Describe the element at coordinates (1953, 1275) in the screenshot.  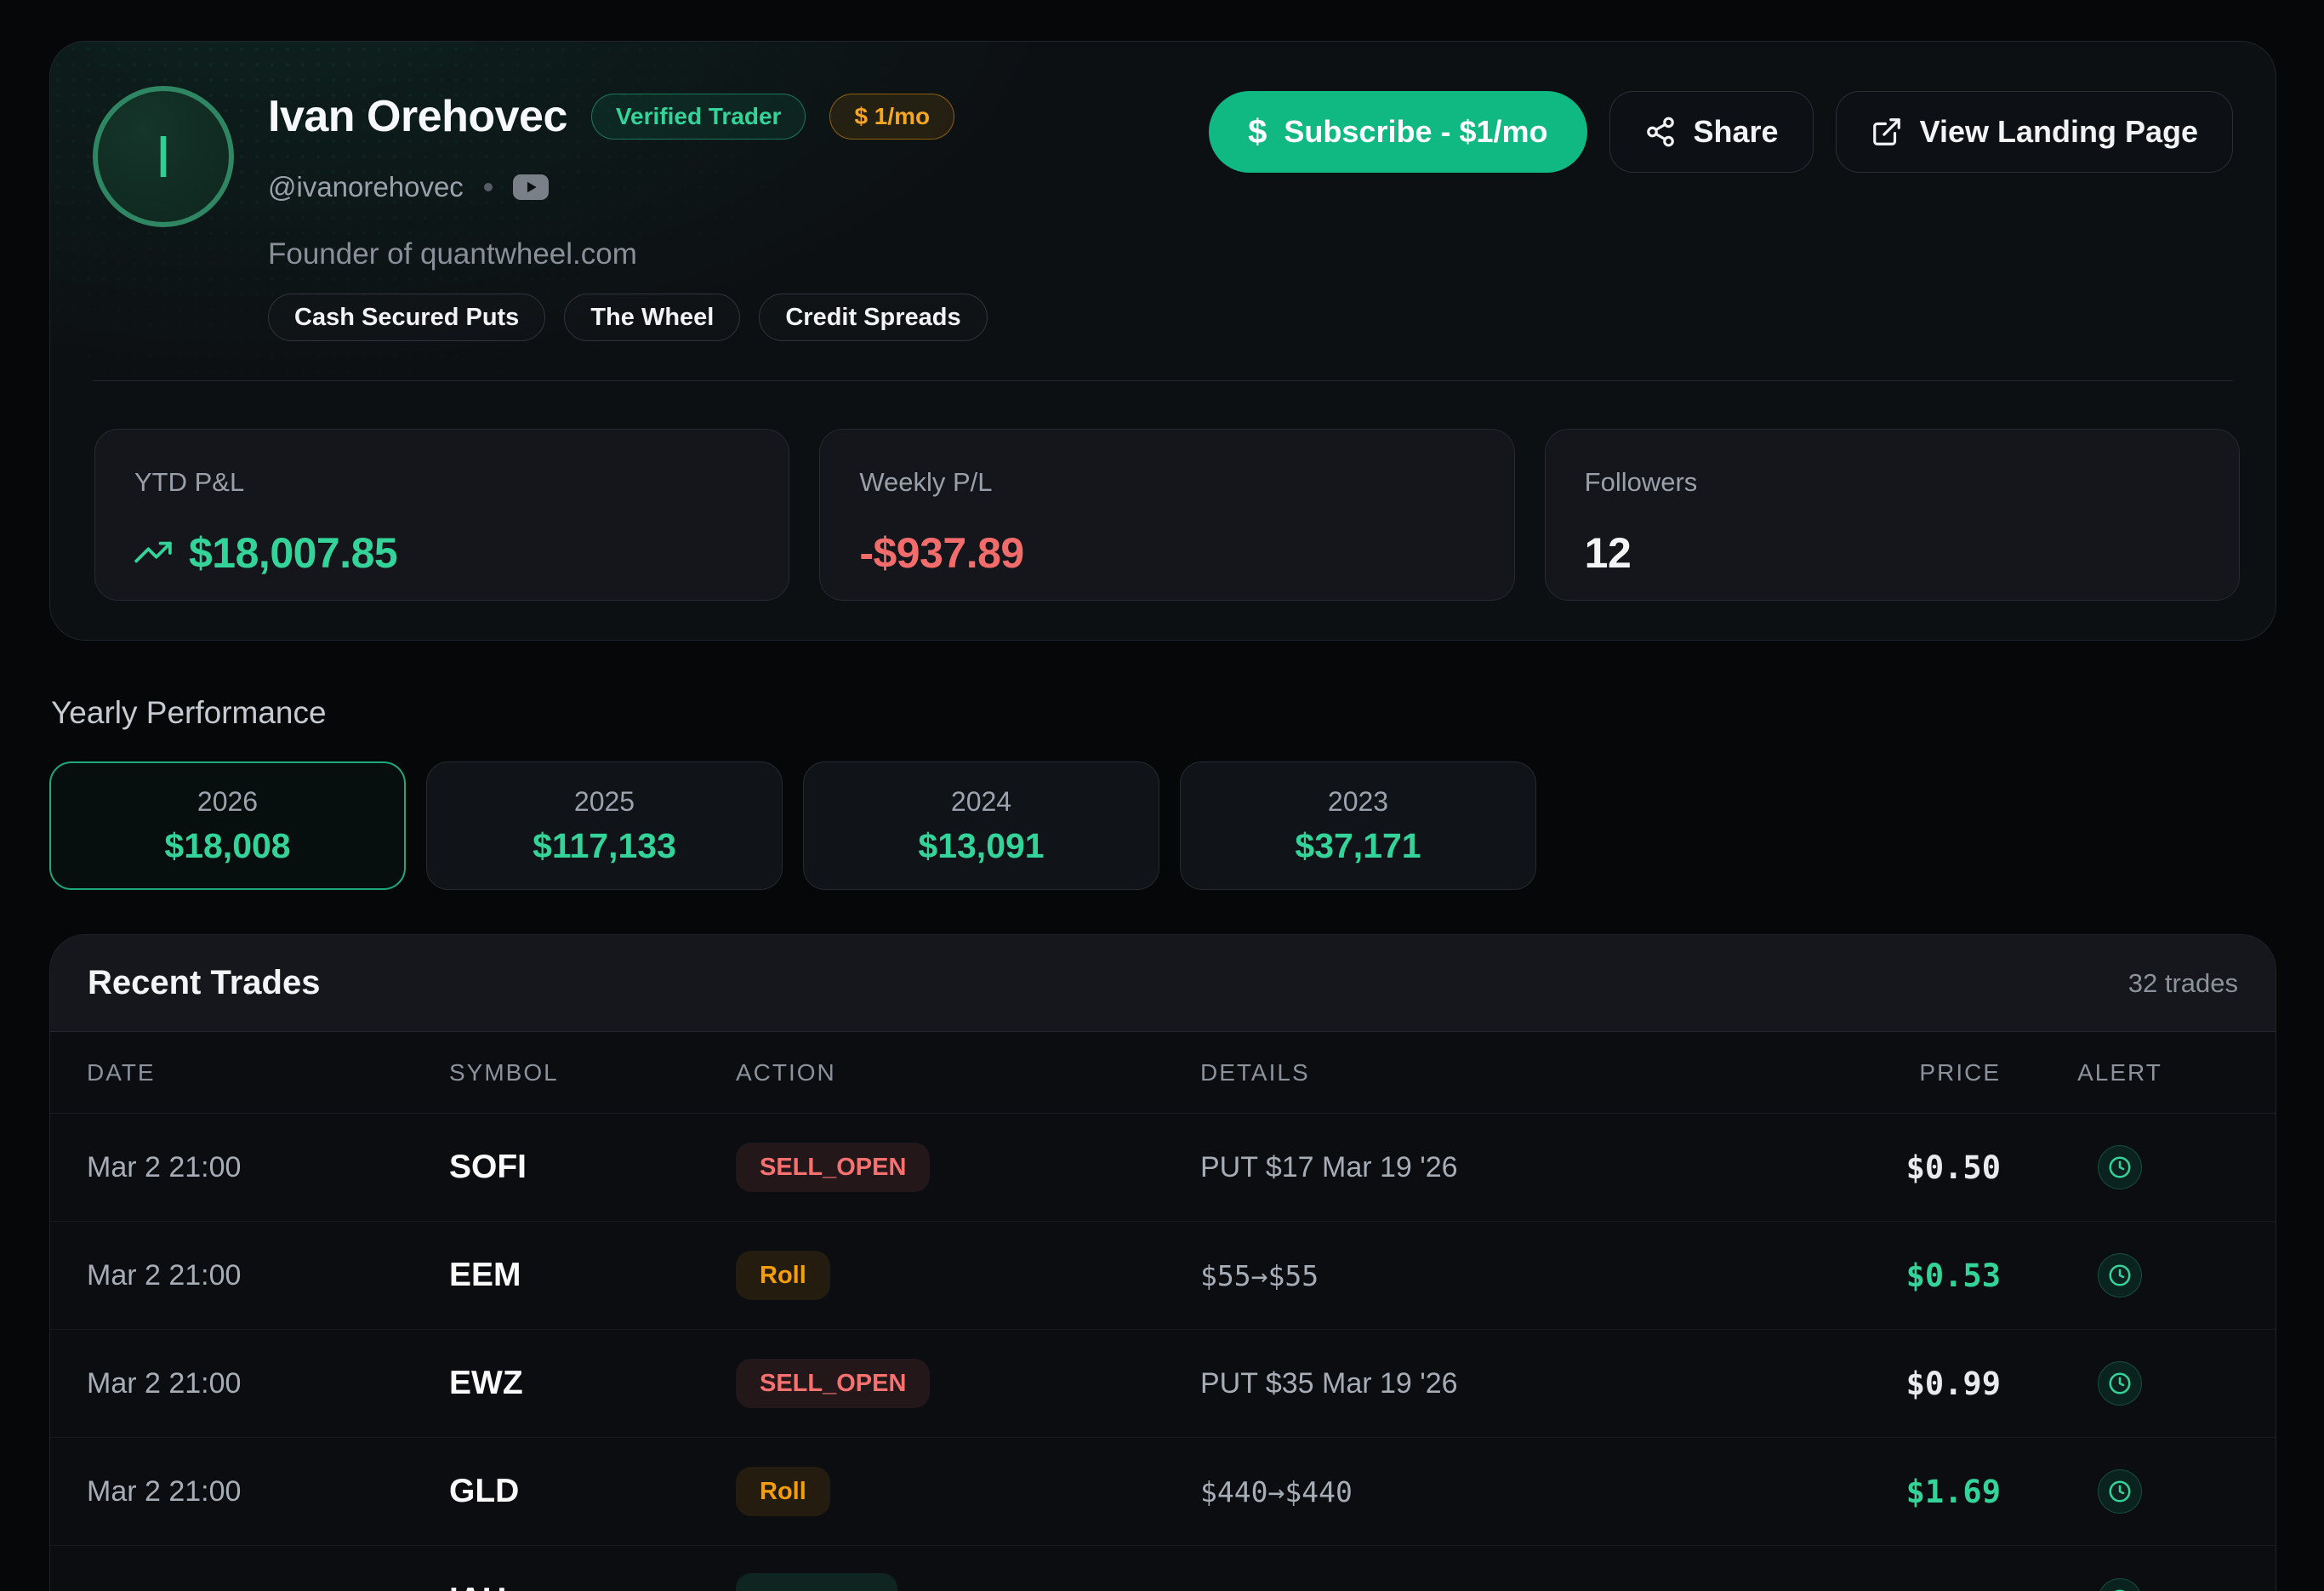
I see `trade-price: $0.53` at that location.